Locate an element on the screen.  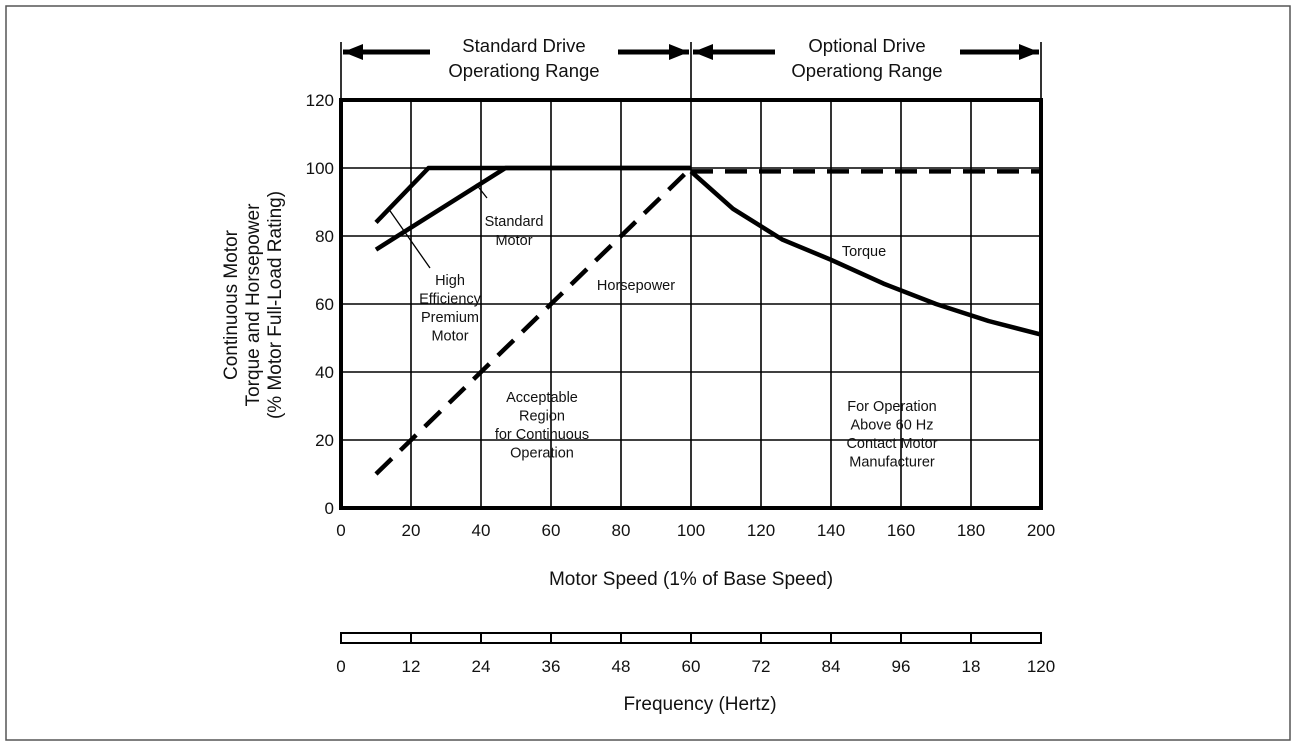
frequency-tick-label: 12 is located at coordinates (411, 666).